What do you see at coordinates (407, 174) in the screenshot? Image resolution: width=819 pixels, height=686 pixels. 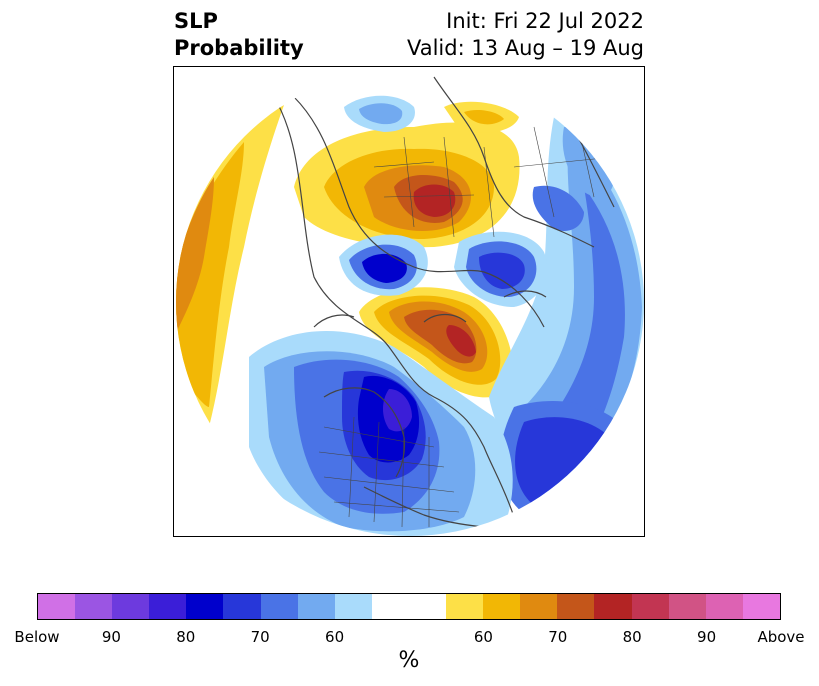 I see `anomaly-northern-russia` at bounding box center [407, 174].